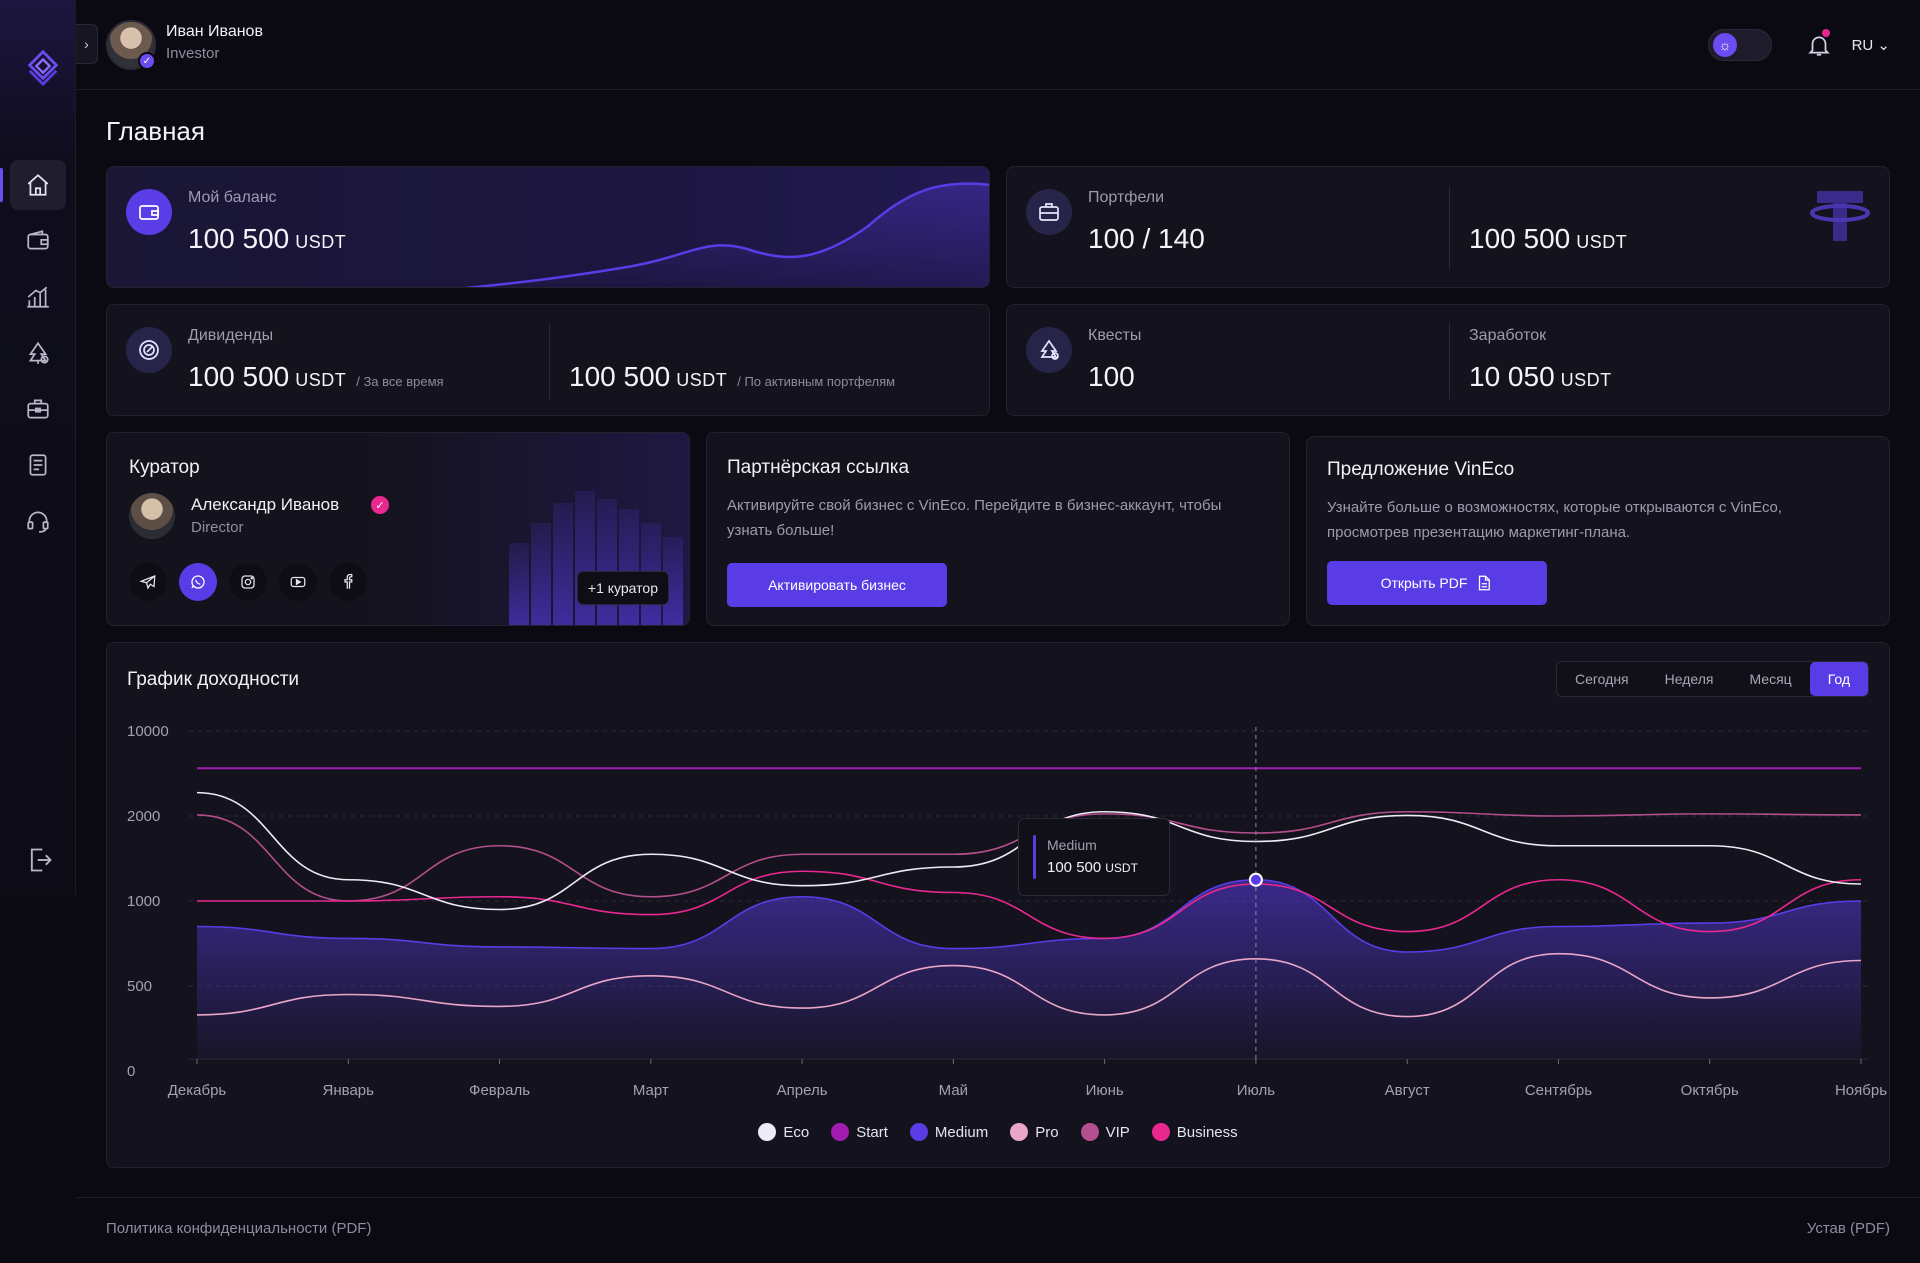  What do you see at coordinates (267, 238) in the screenshot?
I see `balance-value: 100 500 USDT` at bounding box center [267, 238].